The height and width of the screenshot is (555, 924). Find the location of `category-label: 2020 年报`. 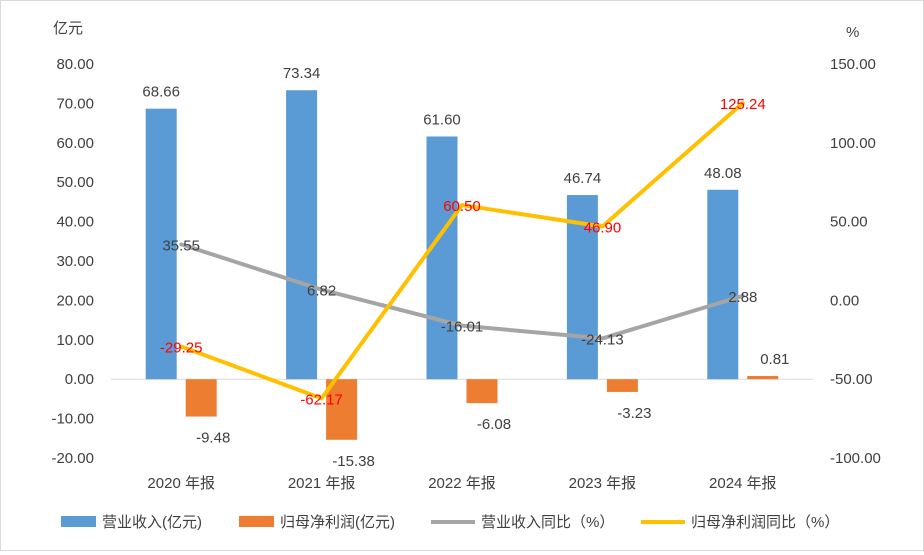

category-label: 2020 年报 is located at coordinates (181, 483).